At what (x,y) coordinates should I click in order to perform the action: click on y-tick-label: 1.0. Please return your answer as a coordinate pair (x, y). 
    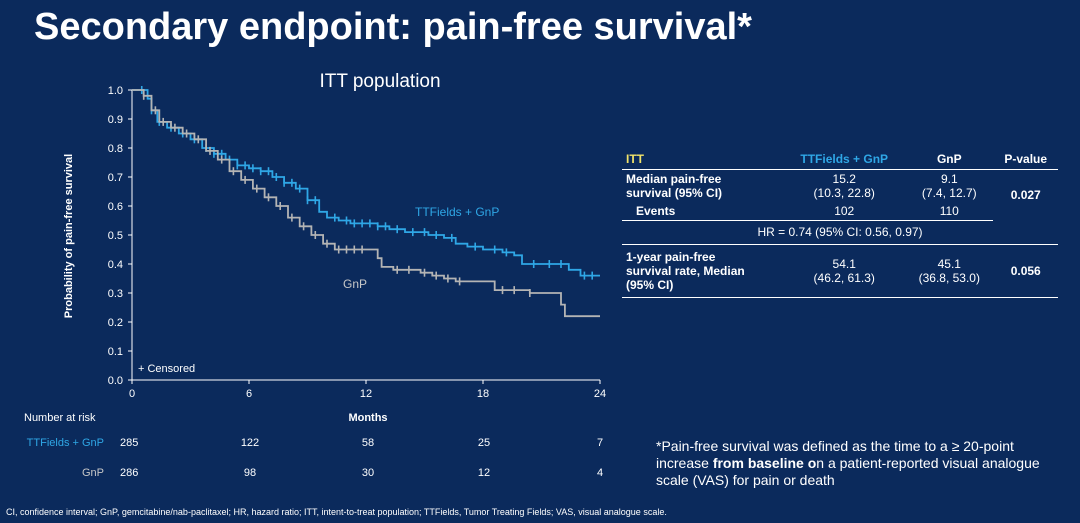
    Looking at the image, I should click on (115, 91).